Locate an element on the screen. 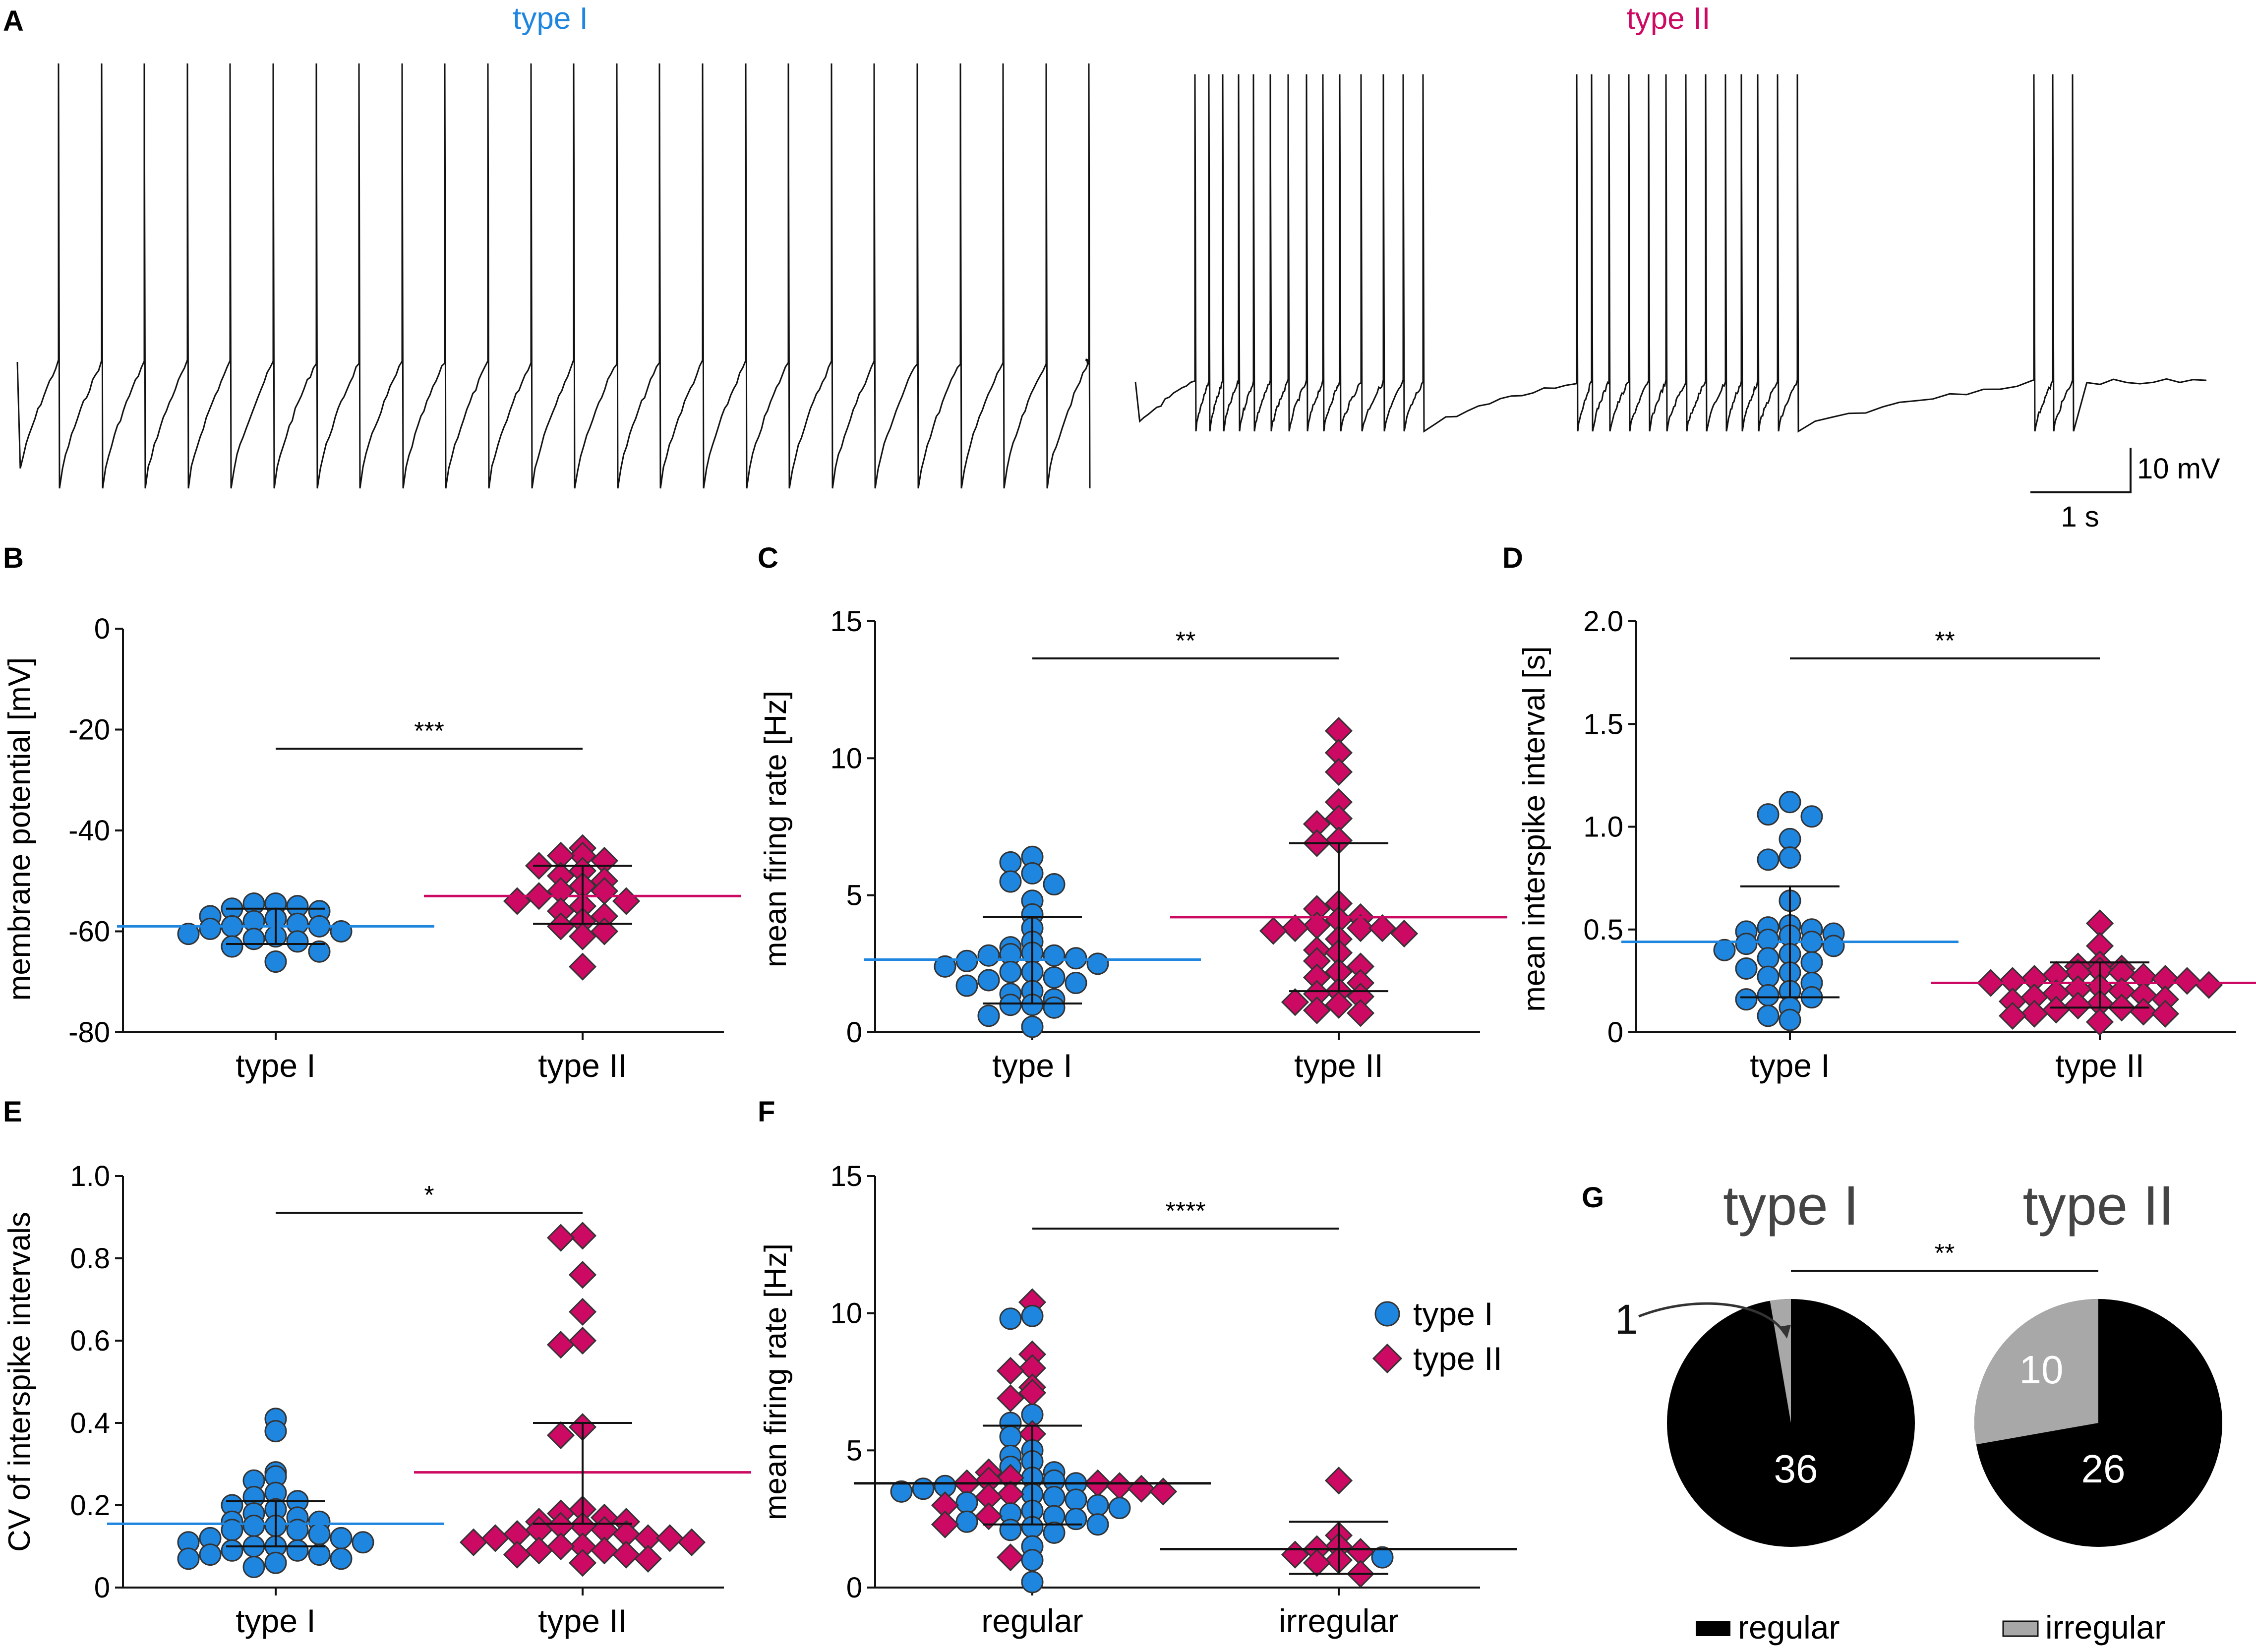  scale-bar is located at coordinates (2081, 470).